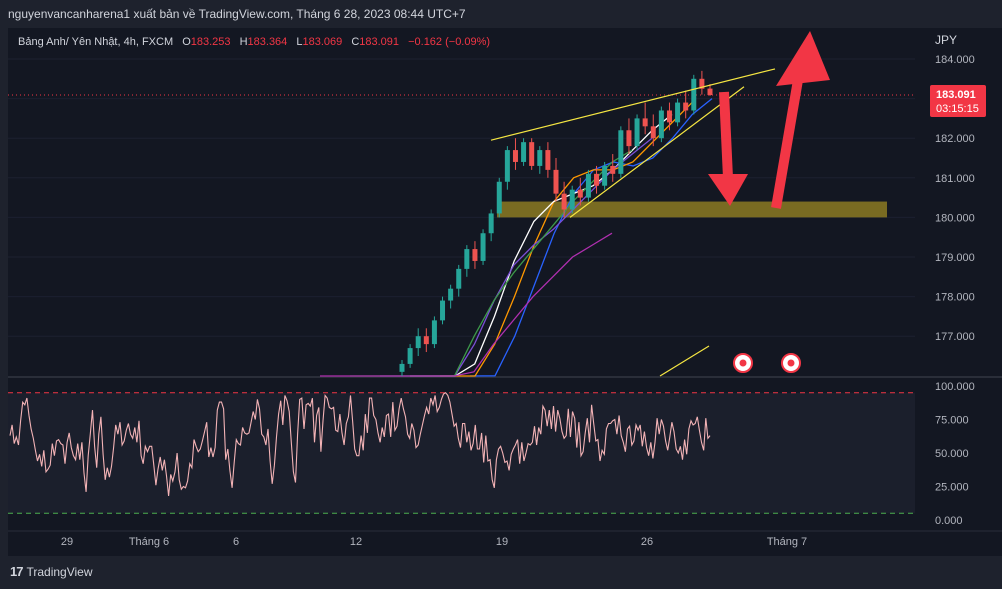 The width and height of the screenshot is (1002, 589). What do you see at coordinates (67, 542) in the screenshot?
I see `time-tick-label: 29` at bounding box center [67, 542].